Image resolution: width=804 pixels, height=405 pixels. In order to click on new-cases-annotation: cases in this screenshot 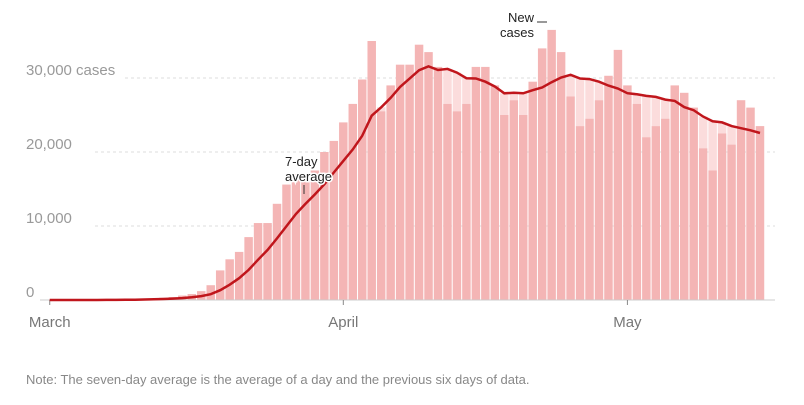, I will do `click(517, 32)`.